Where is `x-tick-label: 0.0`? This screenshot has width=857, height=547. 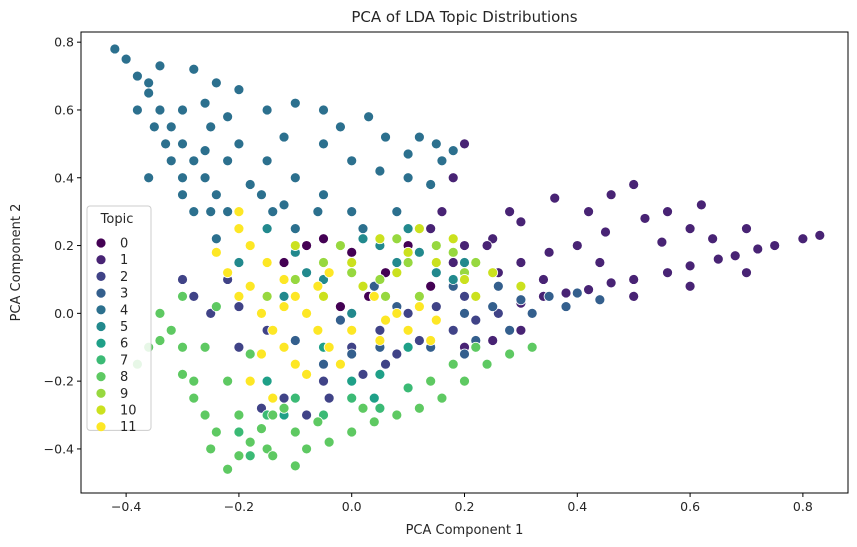
x-tick-label: 0.0 is located at coordinates (352, 506).